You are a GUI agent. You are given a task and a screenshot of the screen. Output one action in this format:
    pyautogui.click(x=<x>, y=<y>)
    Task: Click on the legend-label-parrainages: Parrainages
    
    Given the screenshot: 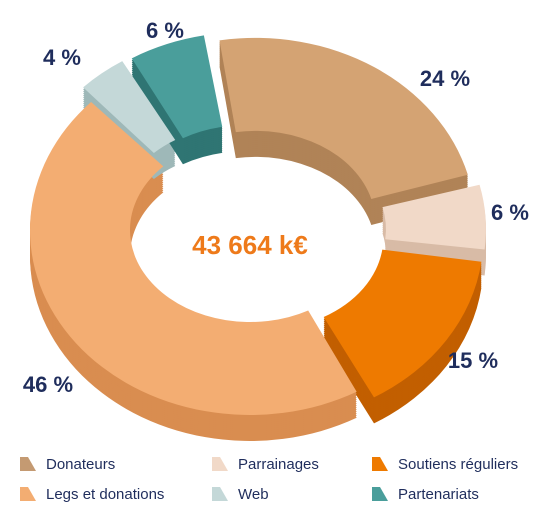 What is the action you would take?
    pyautogui.click(x=278, y=464)
    